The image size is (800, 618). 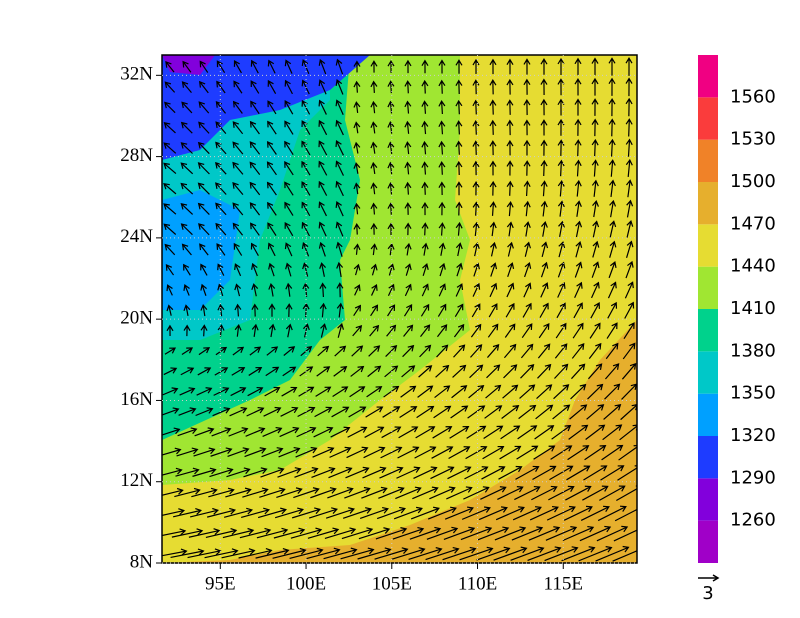 What do you see at coordinates (392, 583) in the screenshot?
I see `x-tick-label: 105E` at bounding box center [392, 583].